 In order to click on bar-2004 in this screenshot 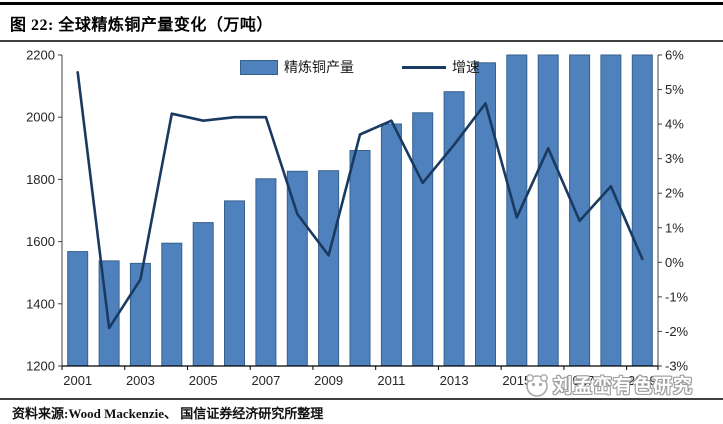, I will do `click(172, 304)`.